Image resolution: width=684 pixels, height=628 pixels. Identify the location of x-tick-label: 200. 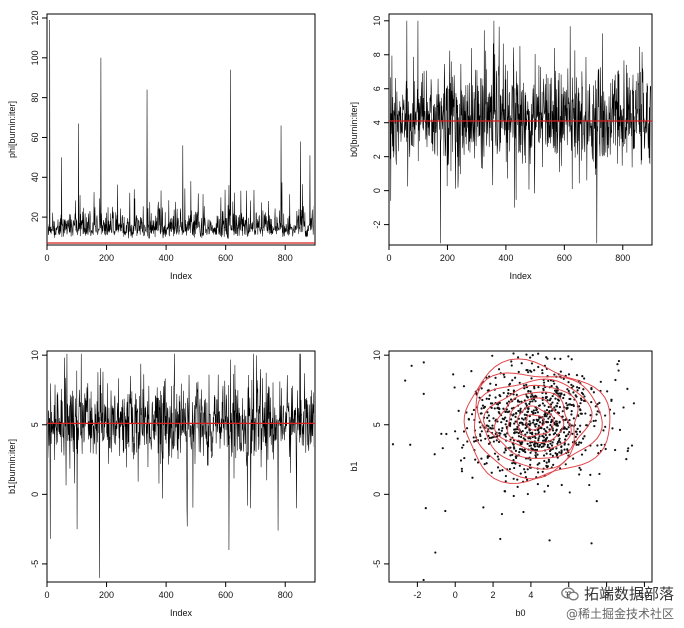
(106, 595).